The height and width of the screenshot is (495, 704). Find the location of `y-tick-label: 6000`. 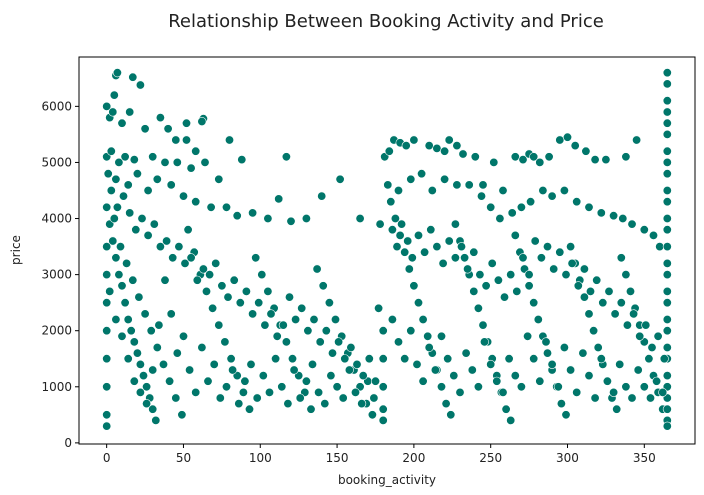

y-tick-label: 6000 is located at coordinates (56, 106).